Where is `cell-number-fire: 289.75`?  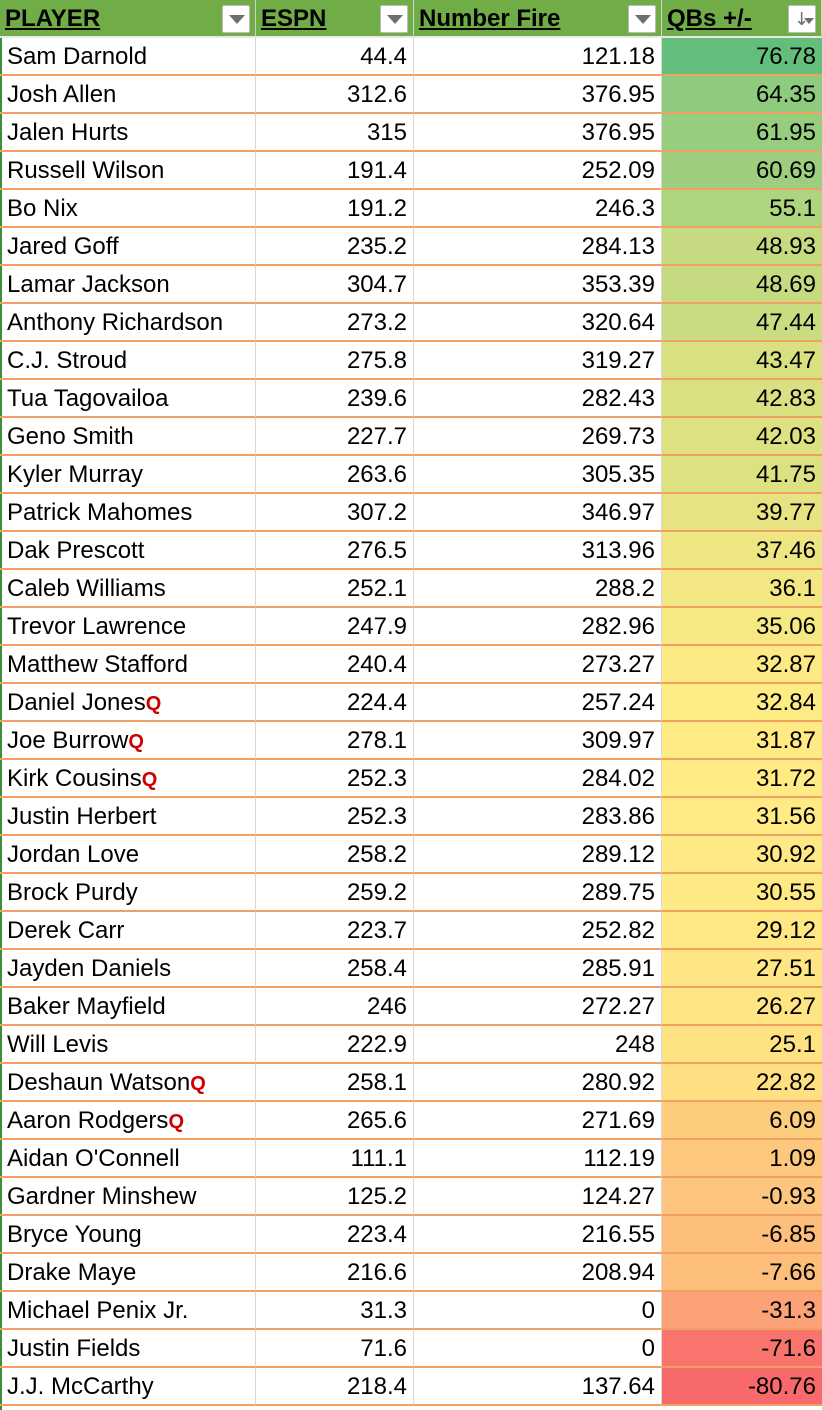 cell-number-fire: 289.75 is located at coordinates (538, 893).